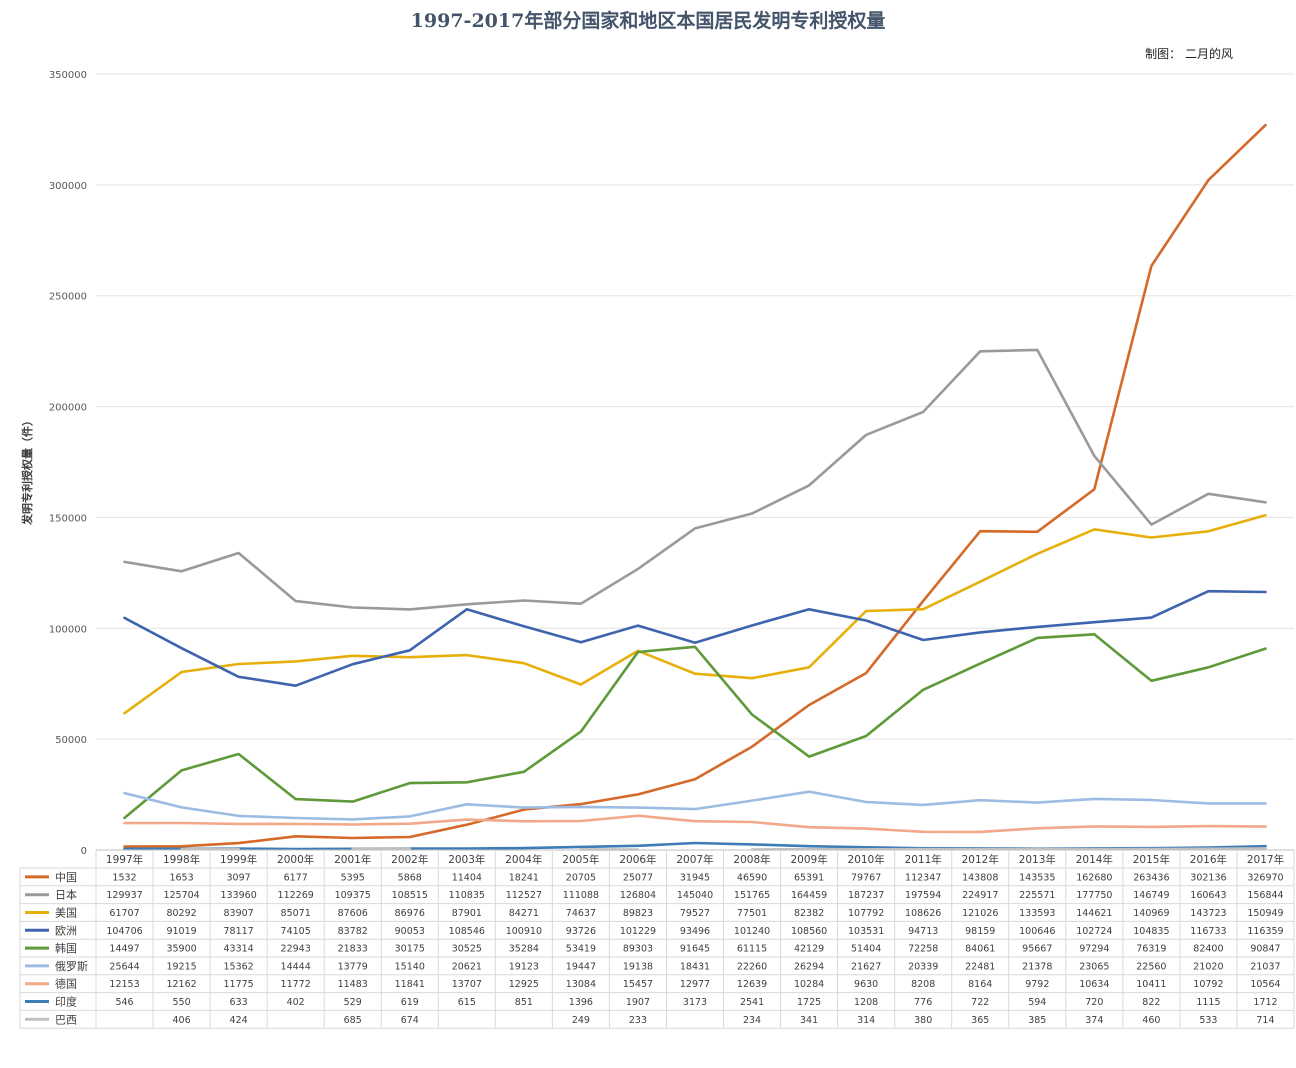  What do you see at coordinates (980, 877) in the screenshot?
I see `table-cell-value: 143808` at bounding box center [980, 877].